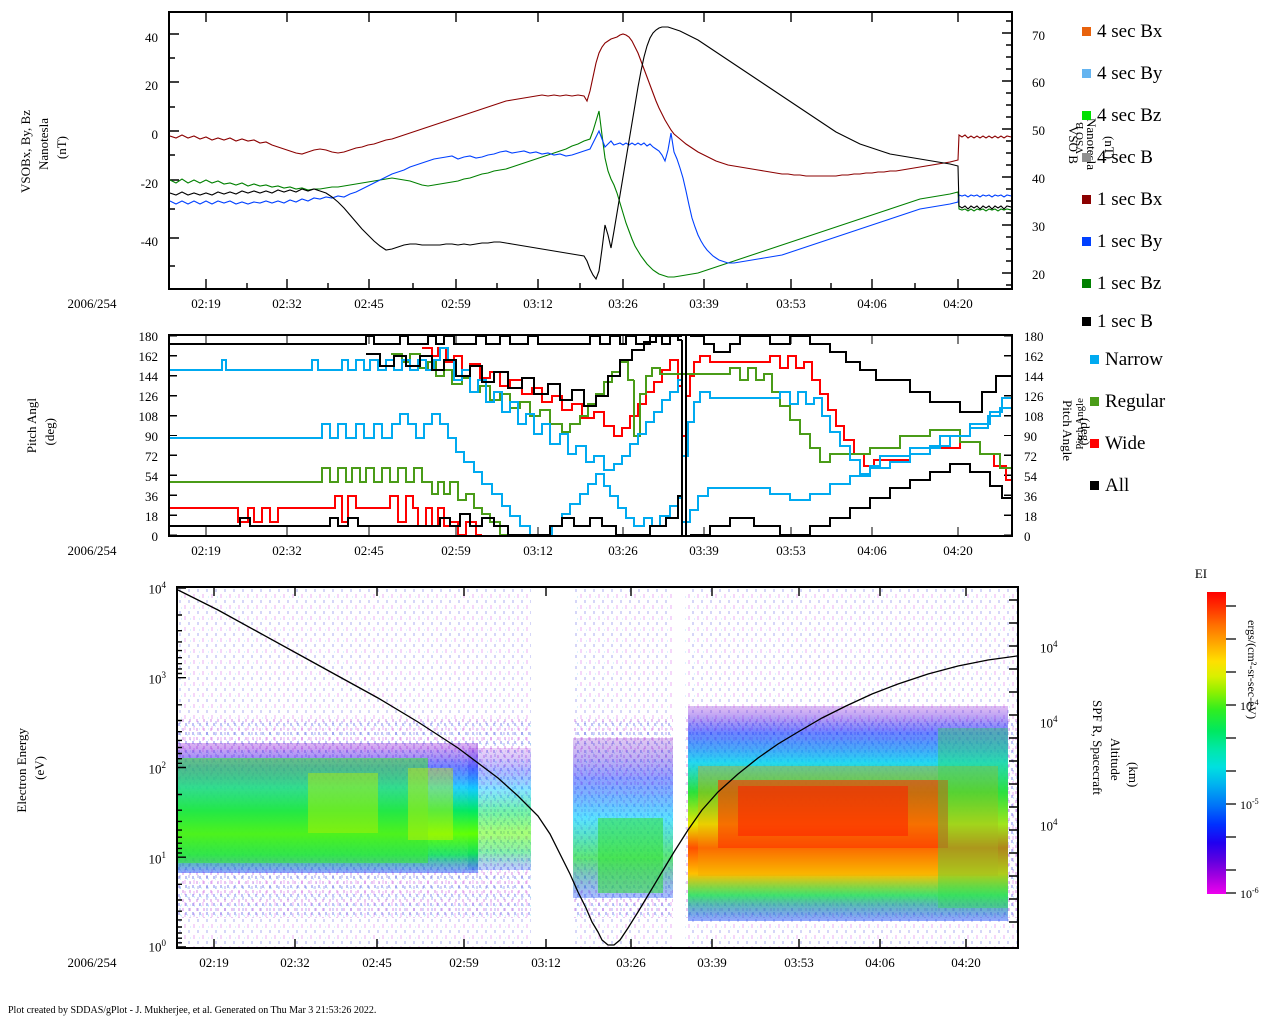 The height and width of the screenshot is (1024, 1280). Describe the element at coordinates (1249, 894) in the screenshot. I see `colorbar-tick-1e-6: 10⁻⁶` at that location.